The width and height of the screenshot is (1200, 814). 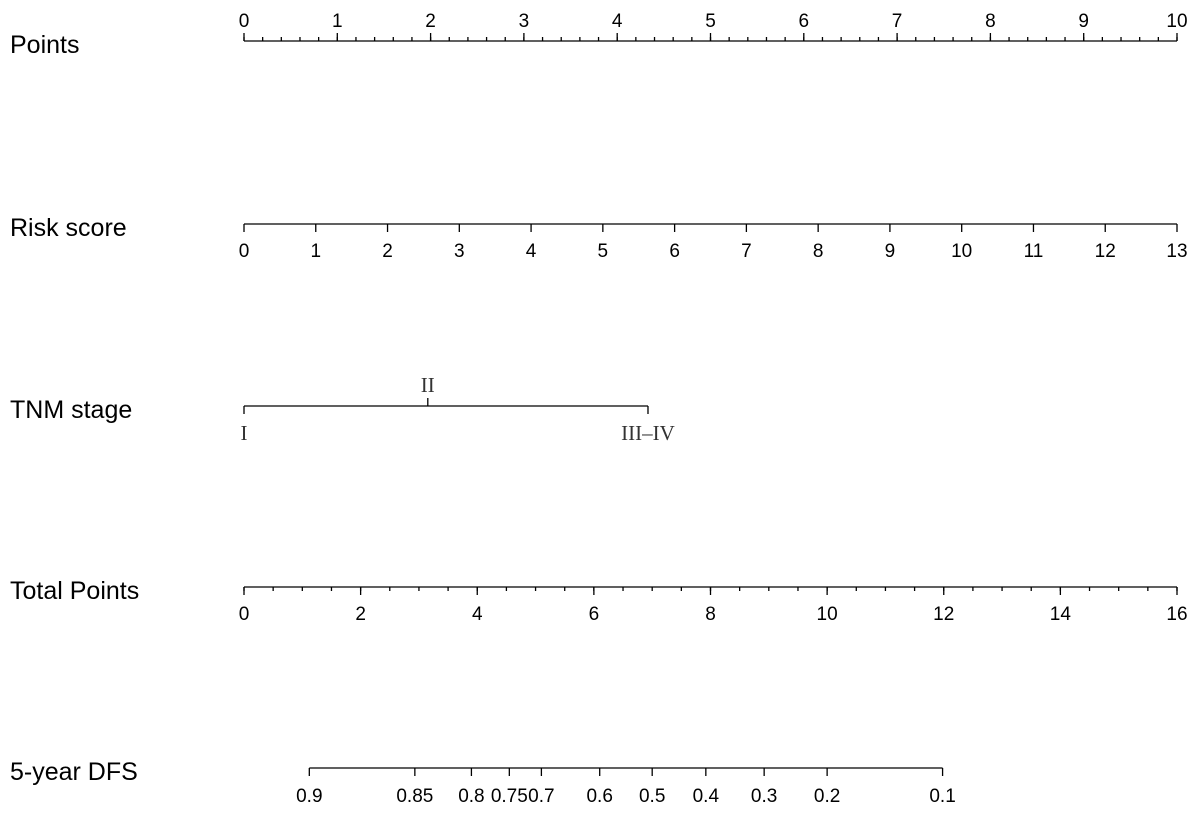 What do you see at coordinates (244, 21) in the screenshot?
I see `tick-label-points: 0` at bounding box center [244, 21].